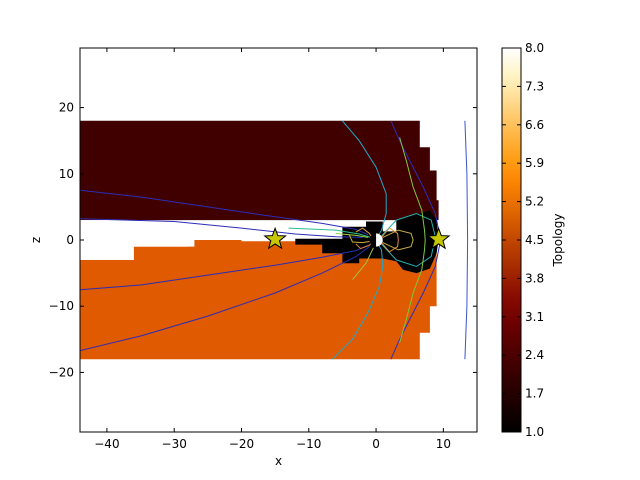 Image resolution: width=640 pixels, height=480 pixels. Describe the element at coordinates (36, 240) in the screenshot. I see `y-axis-label: z` at that location.